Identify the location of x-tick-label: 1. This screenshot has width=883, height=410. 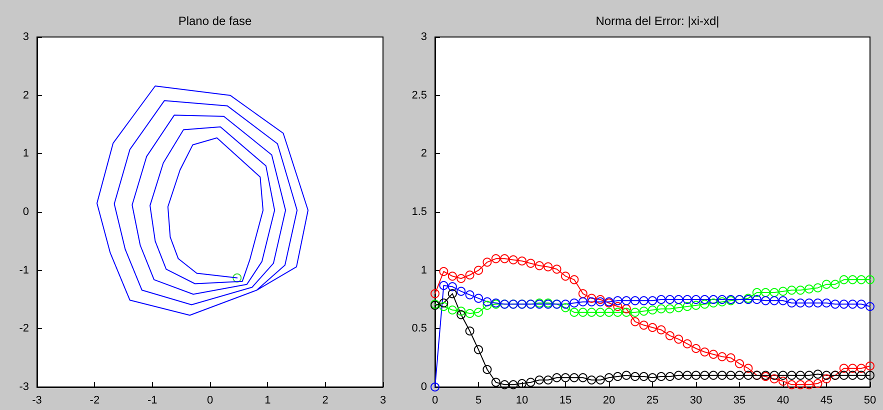
(267, 400).